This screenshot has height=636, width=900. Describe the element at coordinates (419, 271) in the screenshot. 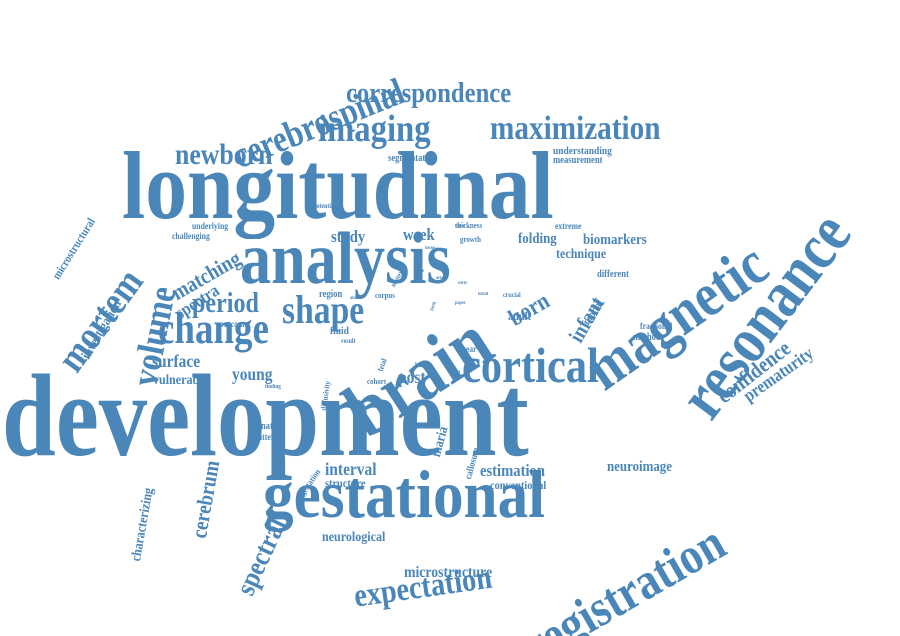

I see `word-white: white` at that location.